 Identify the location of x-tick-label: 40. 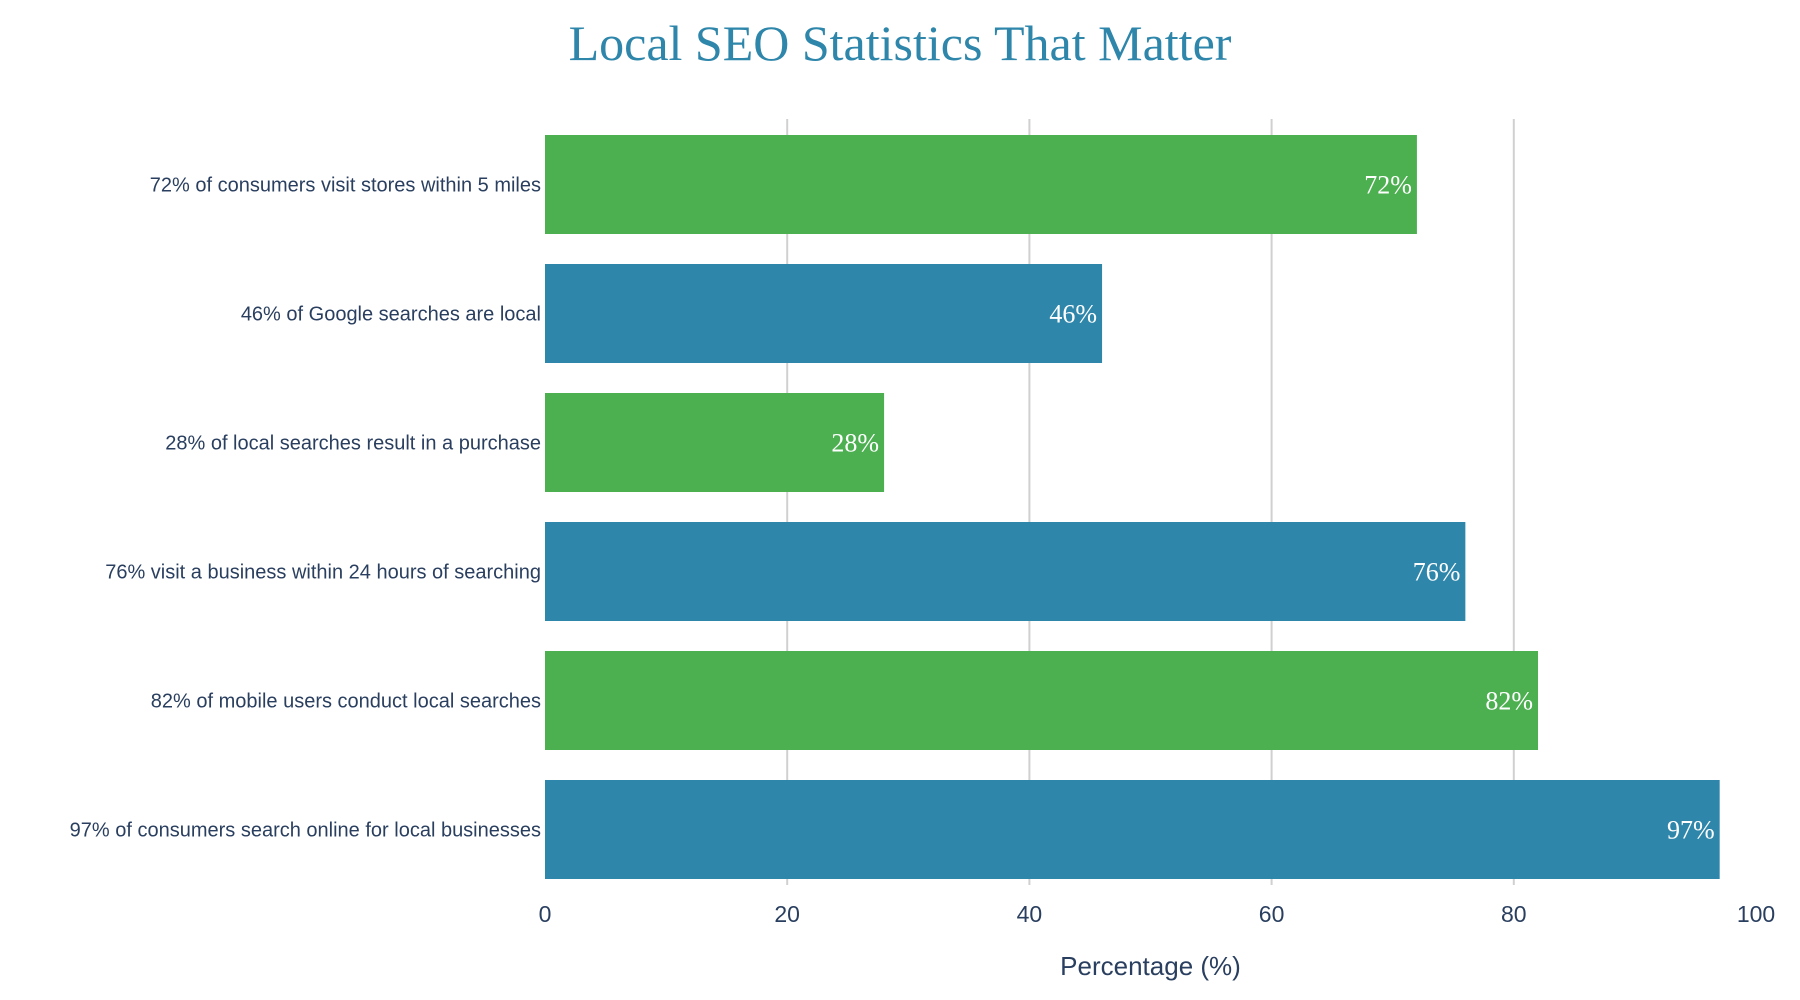
(1030, 914).